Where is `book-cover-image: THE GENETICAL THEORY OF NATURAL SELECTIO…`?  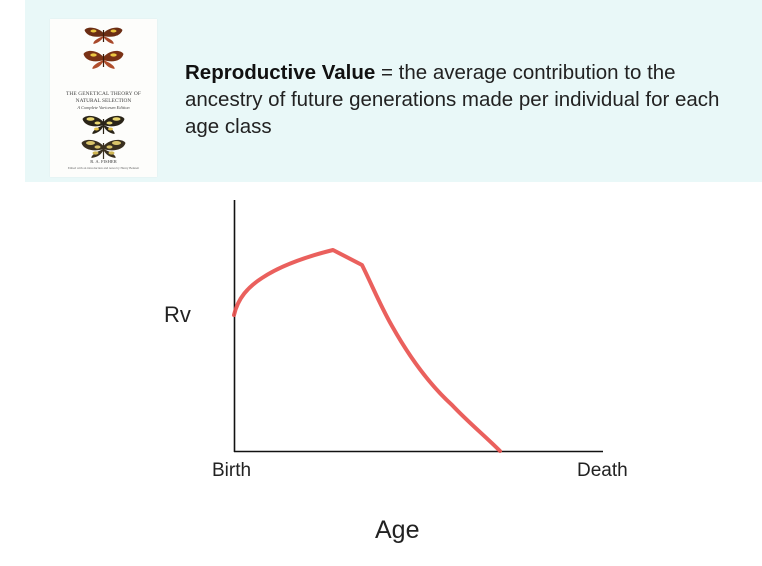 book-cover-image: THE GENETICAL THEORY OF NATURAL SELECTIO… is located at coordinates (103, 98).